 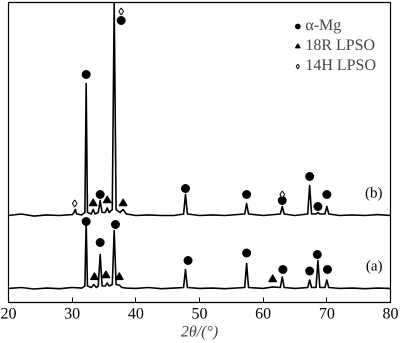 What do you see at coordinates (374, 194) in the screenshot?
I see `annotation: (b)` at bounding box center [374, 194].